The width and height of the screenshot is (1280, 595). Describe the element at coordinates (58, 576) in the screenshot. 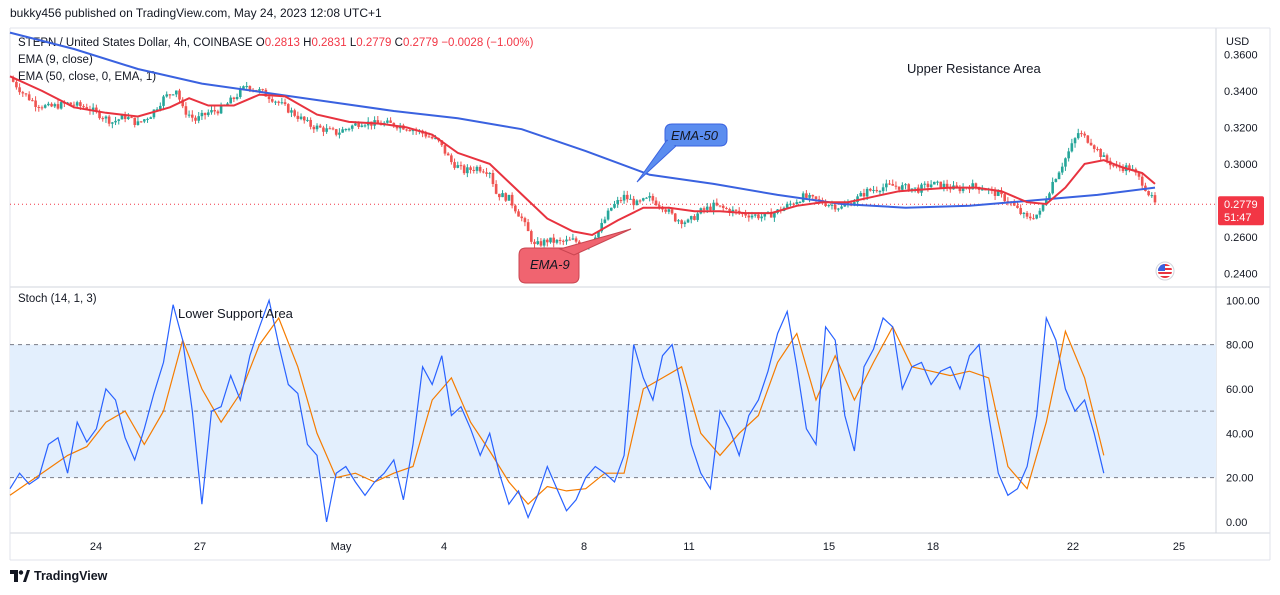

I see `tradingview-footer: TradingView` at that location.